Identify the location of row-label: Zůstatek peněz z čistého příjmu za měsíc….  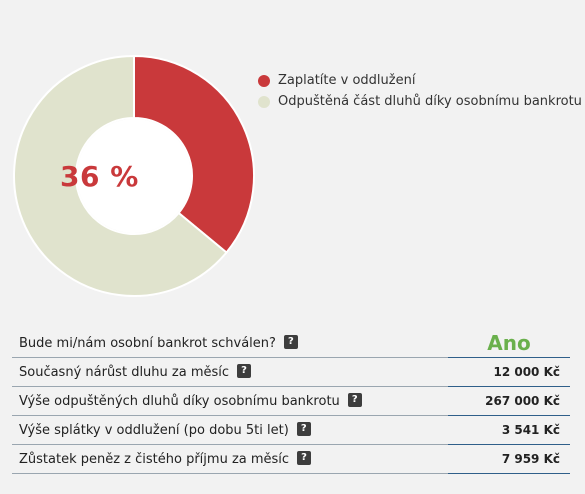
(230, 459).